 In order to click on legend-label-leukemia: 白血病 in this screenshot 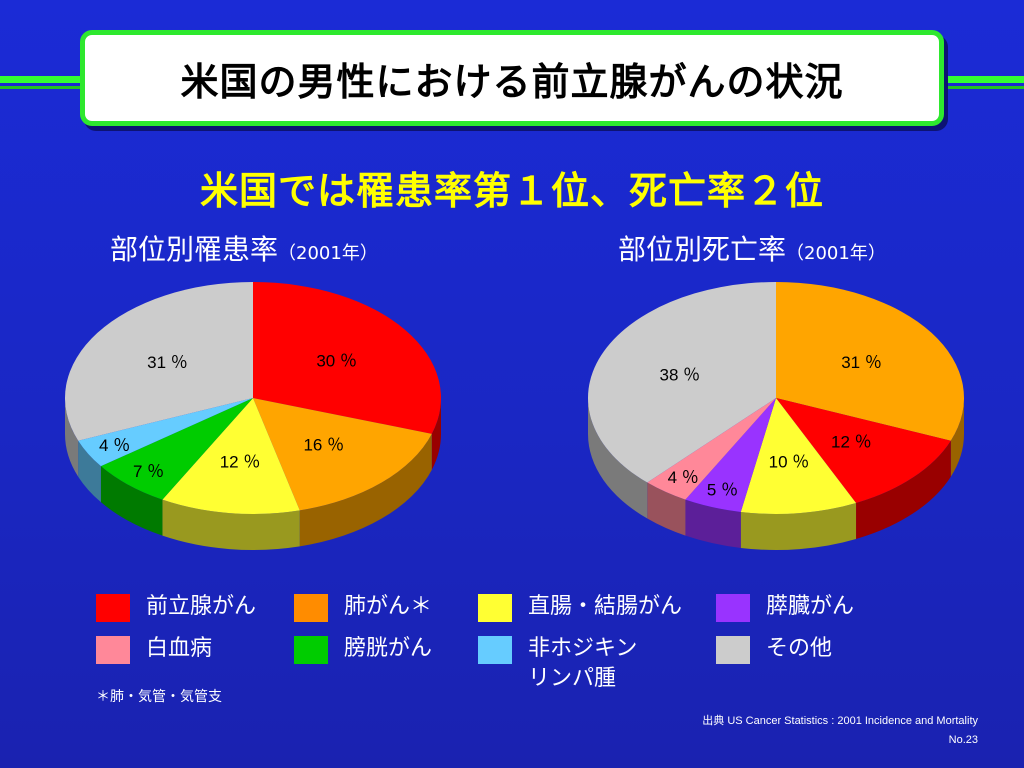, I will do `click(179, 648)`.